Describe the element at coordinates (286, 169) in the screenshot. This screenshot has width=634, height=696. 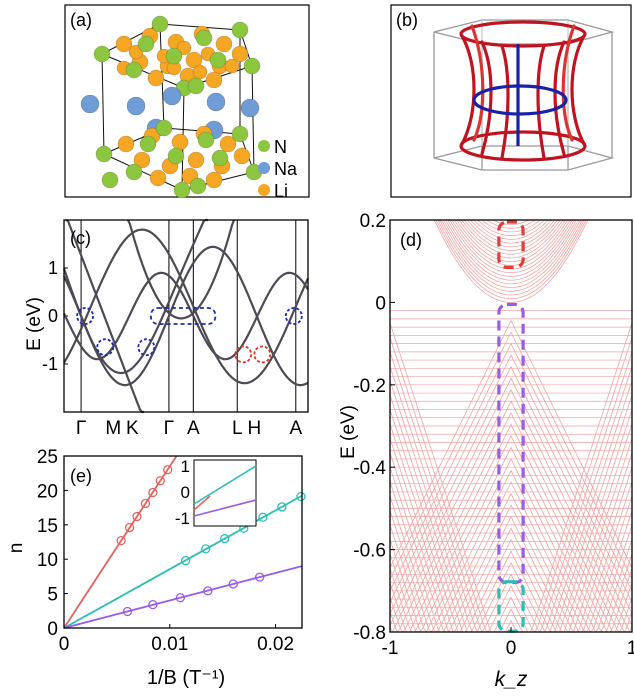
I see `legend-label: Na` at that location.